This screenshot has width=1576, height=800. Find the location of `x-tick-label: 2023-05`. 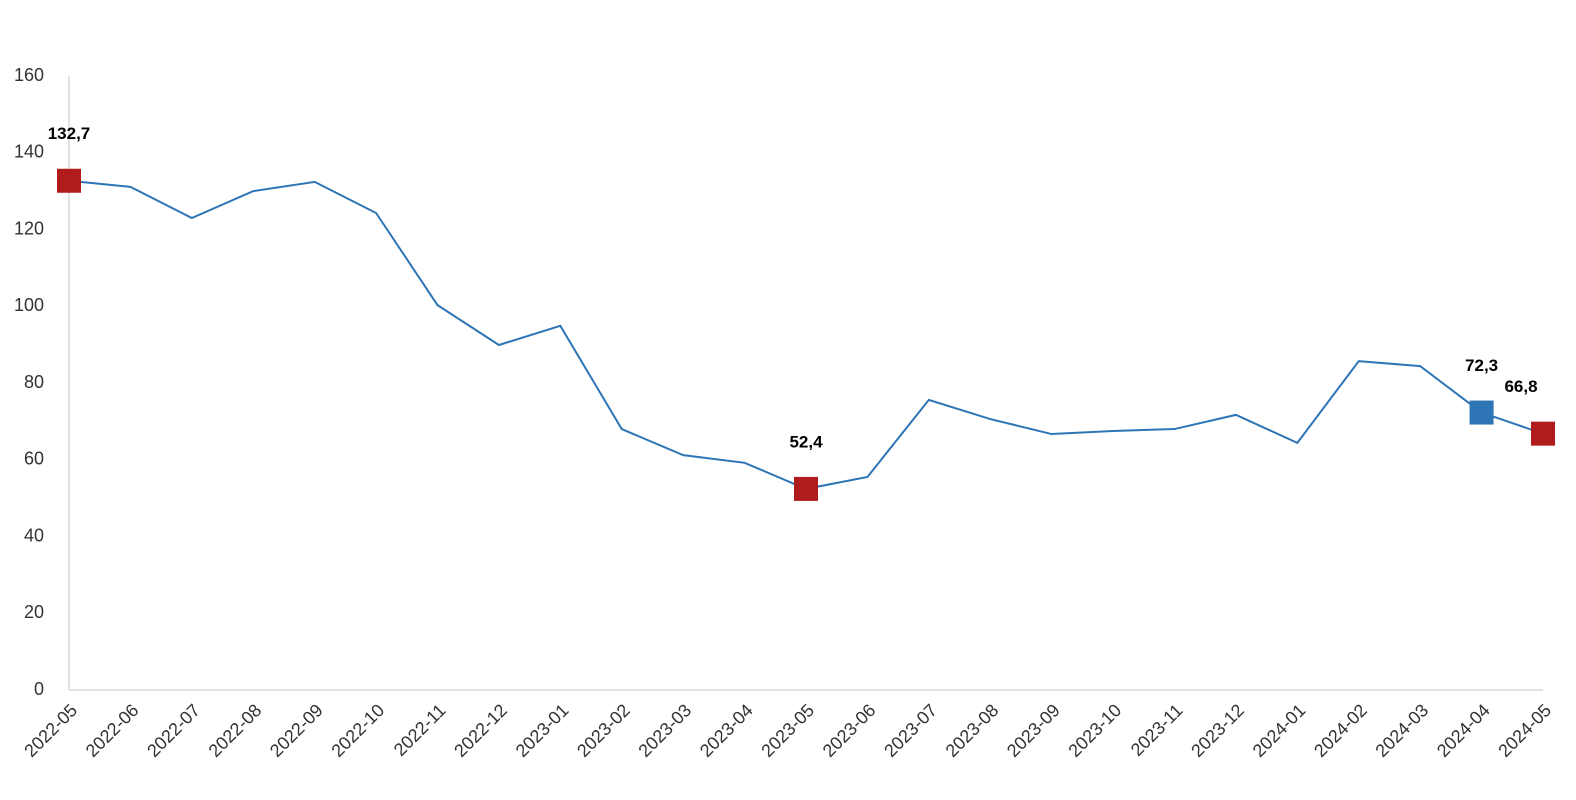

x-tick-label: 2023-05 is located at coordinates (787, 730).